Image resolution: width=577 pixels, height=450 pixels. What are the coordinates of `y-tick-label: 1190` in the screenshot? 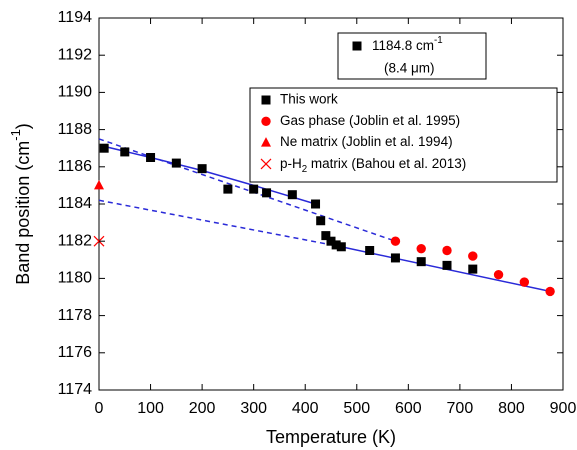 It's located at (75, 92).